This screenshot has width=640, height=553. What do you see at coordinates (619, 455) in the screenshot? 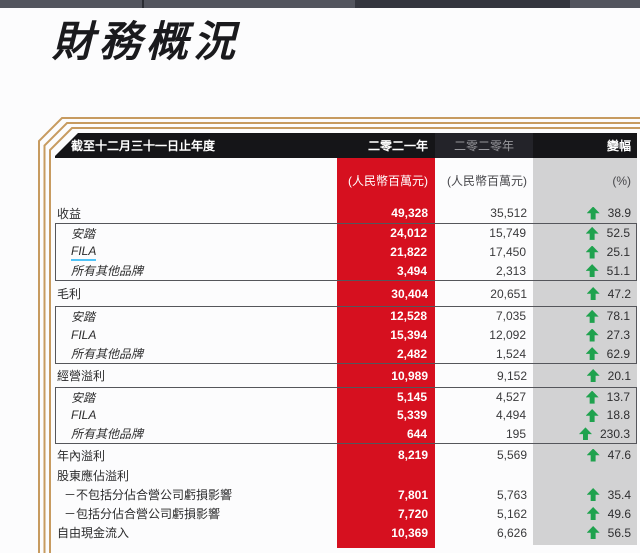
I see `change-value: 47.6` at bounding box center [619, 455].